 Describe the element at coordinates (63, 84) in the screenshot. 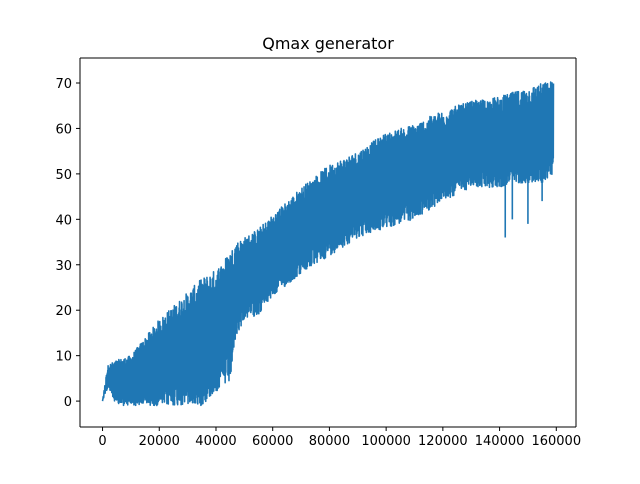

I see `y-tick-label: 70` at that location.